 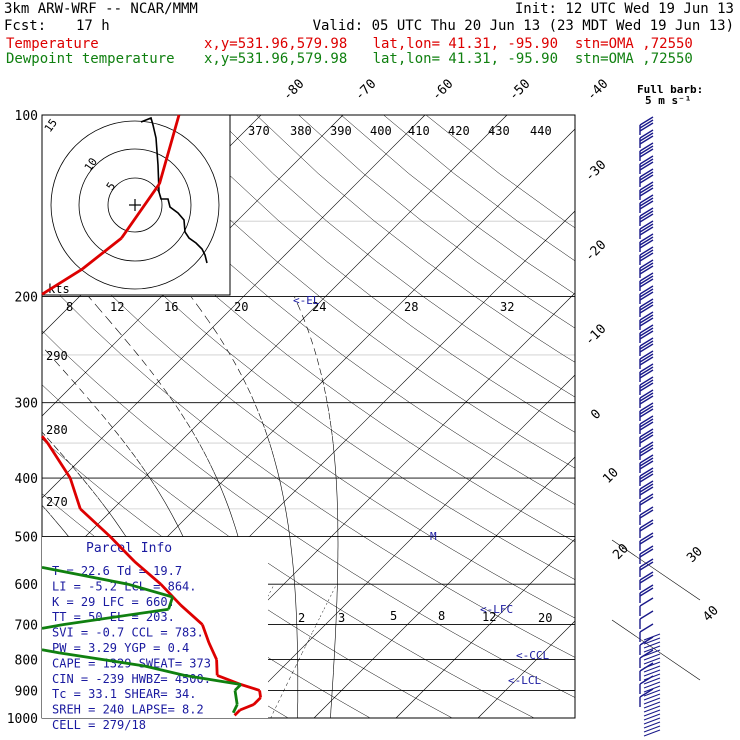 I want to click on isobar-label-400: 400, so click(x=26, y=479).